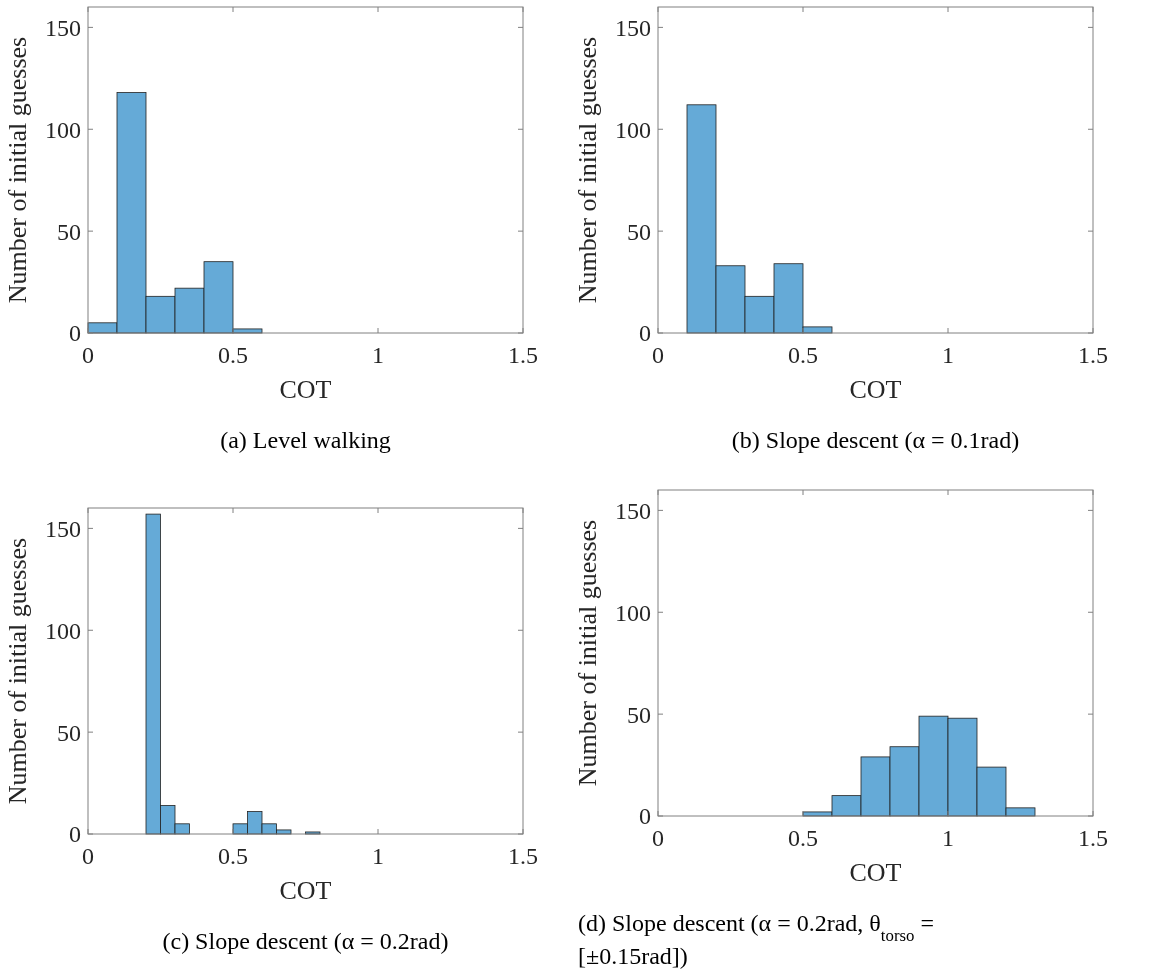 The image size is (1154, 972). Describe the element at coordinates (756, 939) in the screenshot. I see `chart-title: (d) Slope descent (α = 0.2rad, θ$_{torso}$ = [±0.15rad])` at that location.